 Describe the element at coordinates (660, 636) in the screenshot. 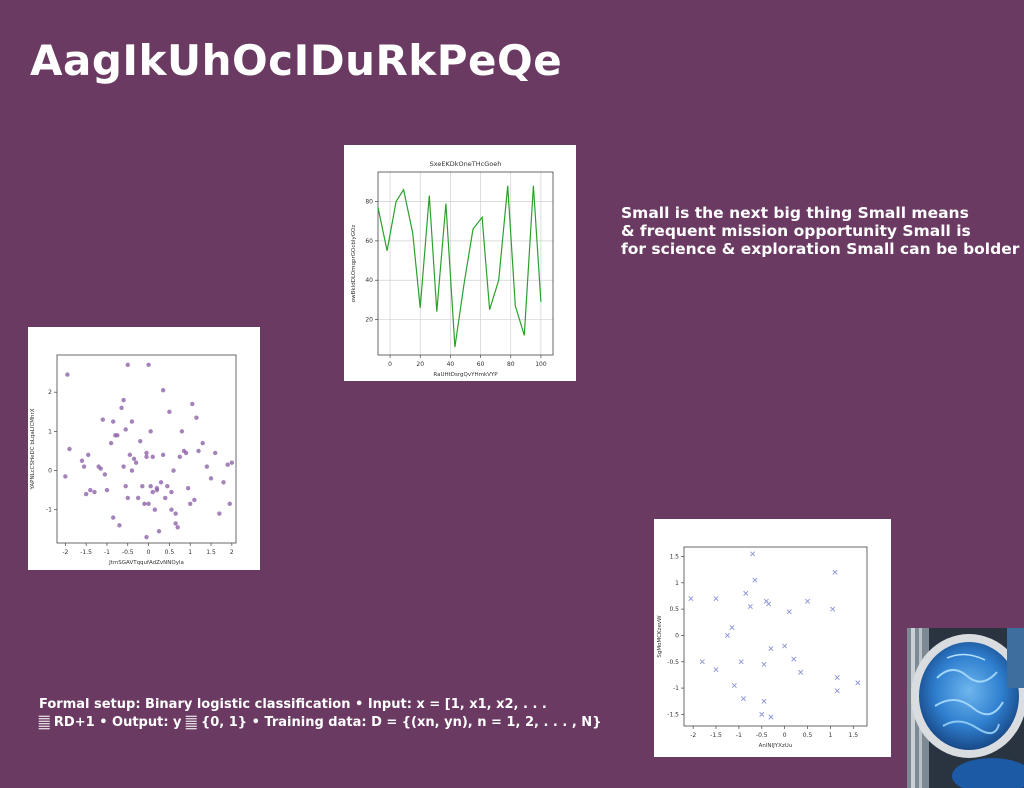

I see `y-axis-label: SgMoMCKzevW` at that location.